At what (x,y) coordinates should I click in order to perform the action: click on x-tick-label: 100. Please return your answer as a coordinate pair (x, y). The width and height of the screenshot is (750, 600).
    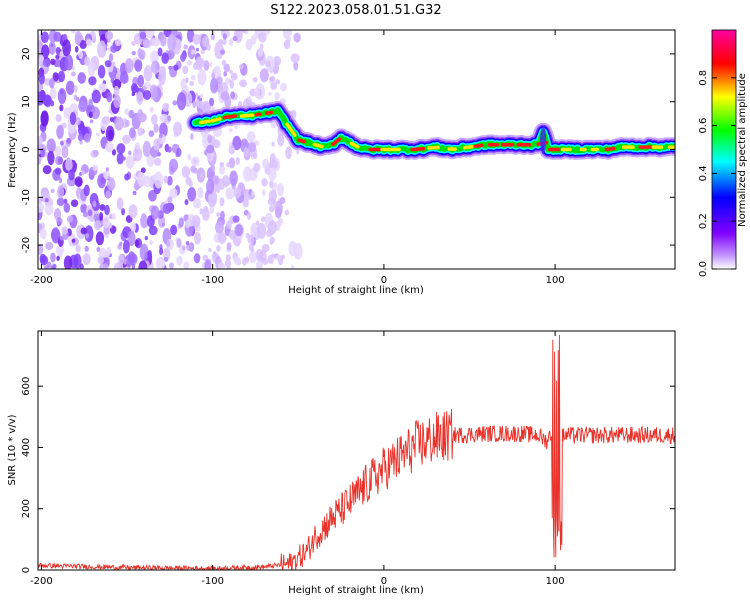
    Looking at the image, I should click on (555, 280).